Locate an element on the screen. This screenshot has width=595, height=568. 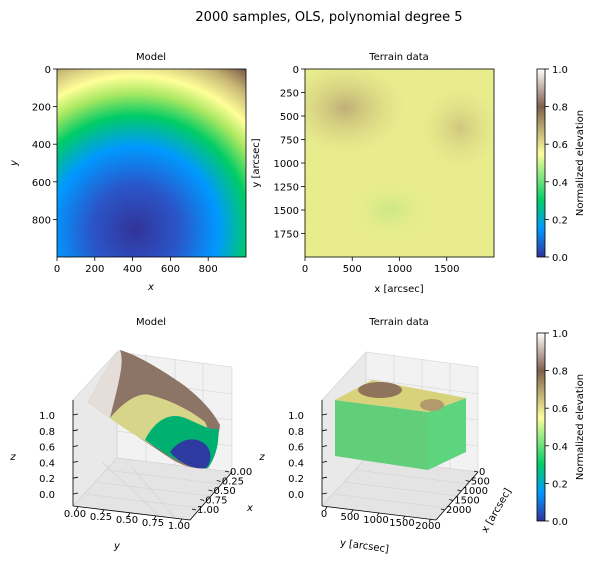
model-heatmap-image is located at coordinates (151, 163).